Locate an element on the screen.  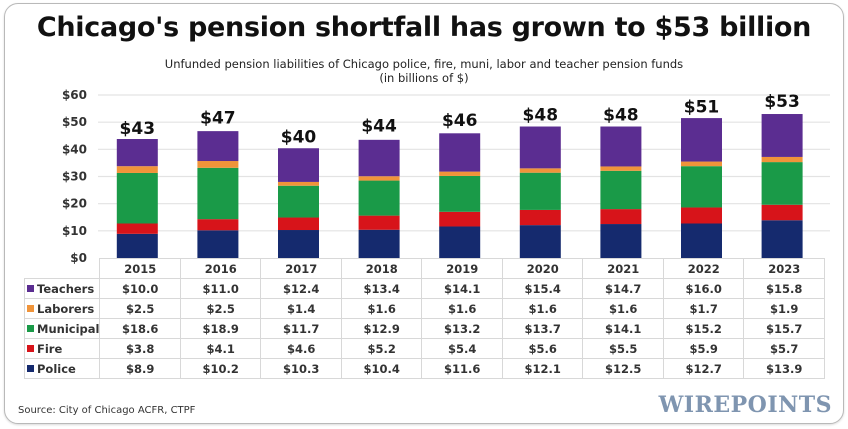
cell-laborers-2015: $2.5 is located at coordinates (140, 308).